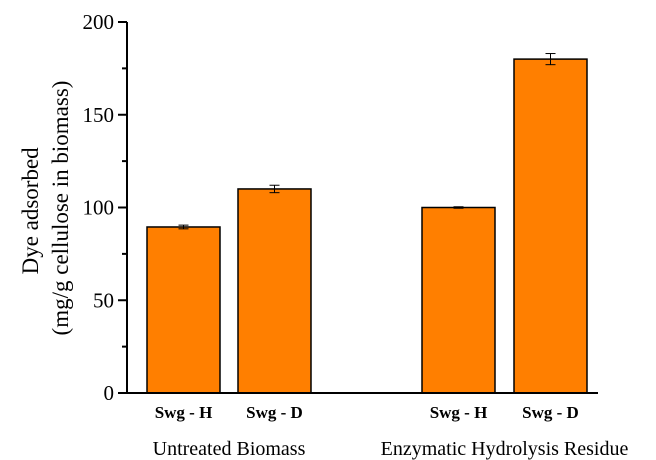 The height and width of the screenshot is (460, 656). I want to click on y-tick-label: 200, so click(99, 22).